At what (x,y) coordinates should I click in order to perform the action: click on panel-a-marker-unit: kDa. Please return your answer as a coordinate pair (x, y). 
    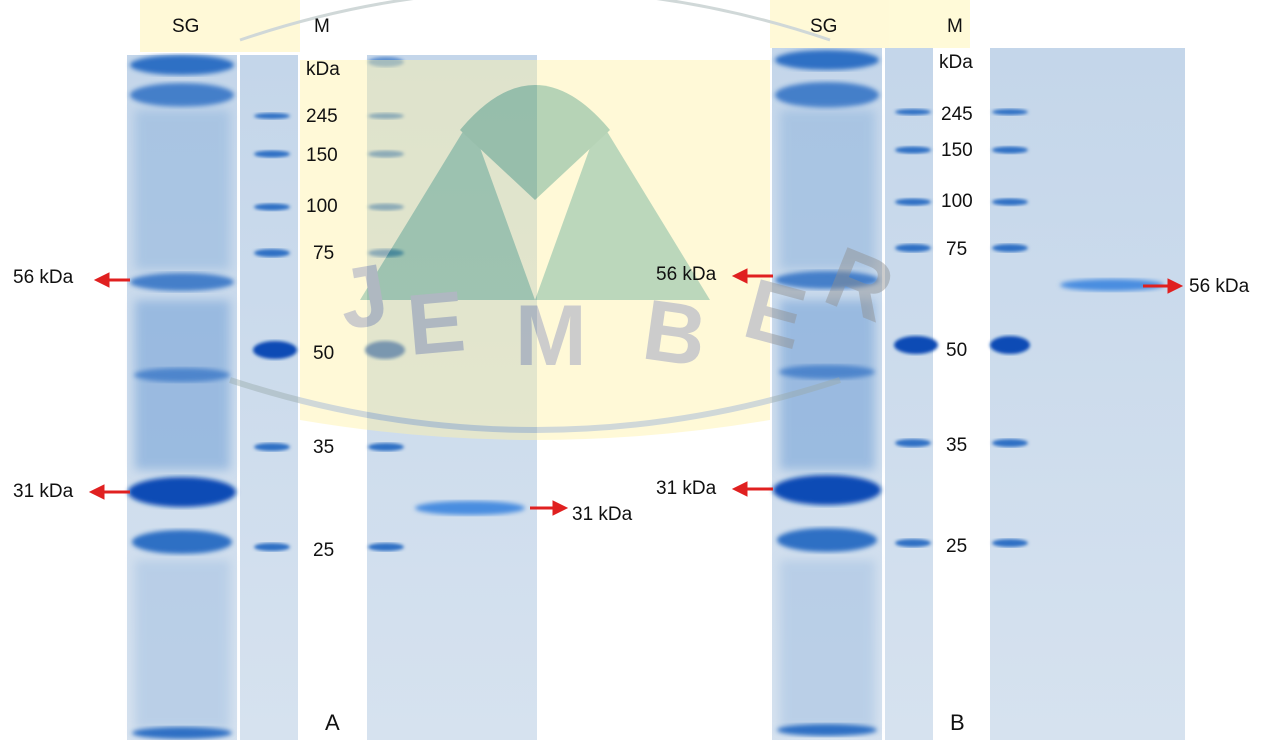
    Looking at the image, I should click on (323, 69).